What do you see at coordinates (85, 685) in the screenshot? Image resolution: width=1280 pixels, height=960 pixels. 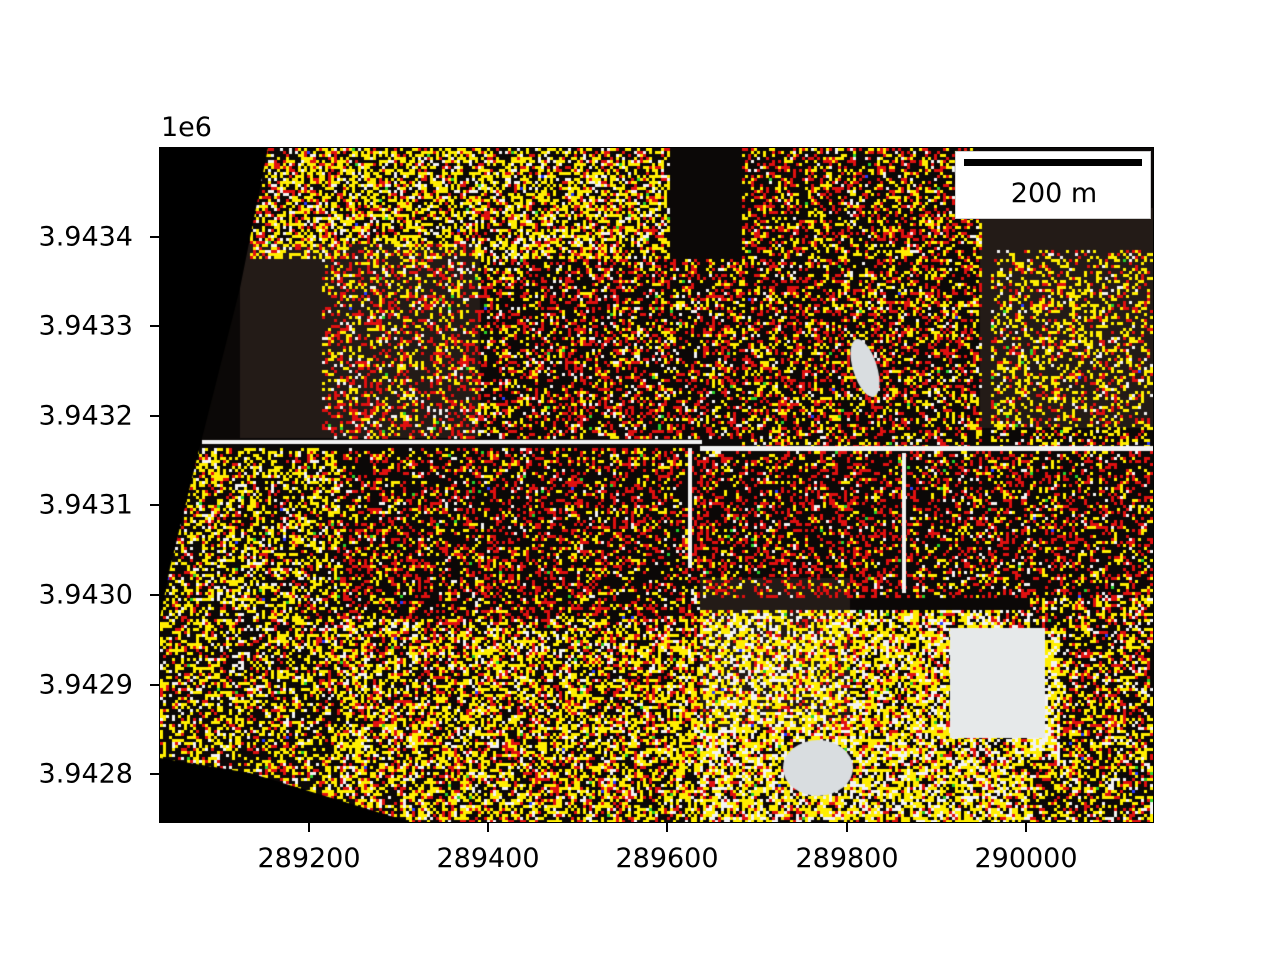 I see `y-tick-label: 3.9429` at bounding box center [85, 685].